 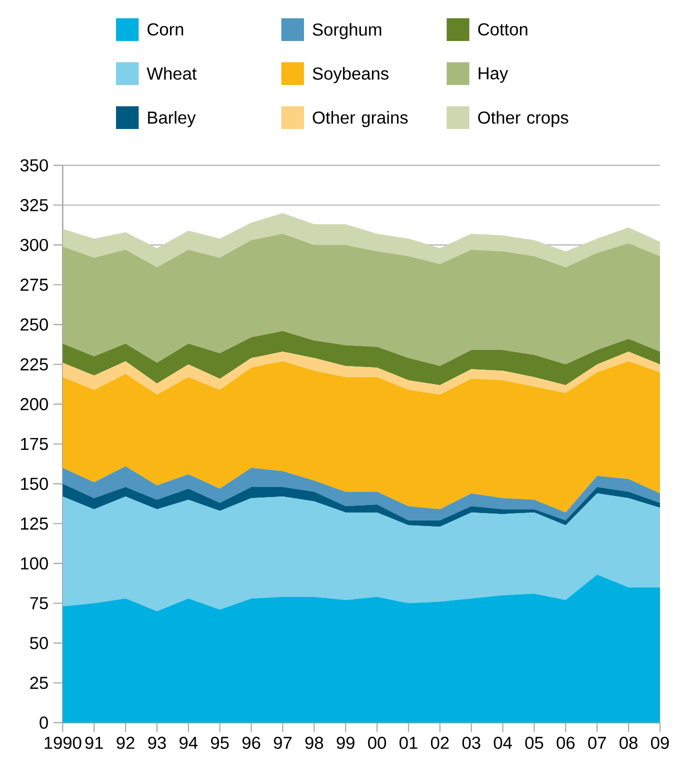 What do you see at coordinates (34, 205) in the screenshot?
I see `y-tick-label: 325` at bounding box center [34, 205].